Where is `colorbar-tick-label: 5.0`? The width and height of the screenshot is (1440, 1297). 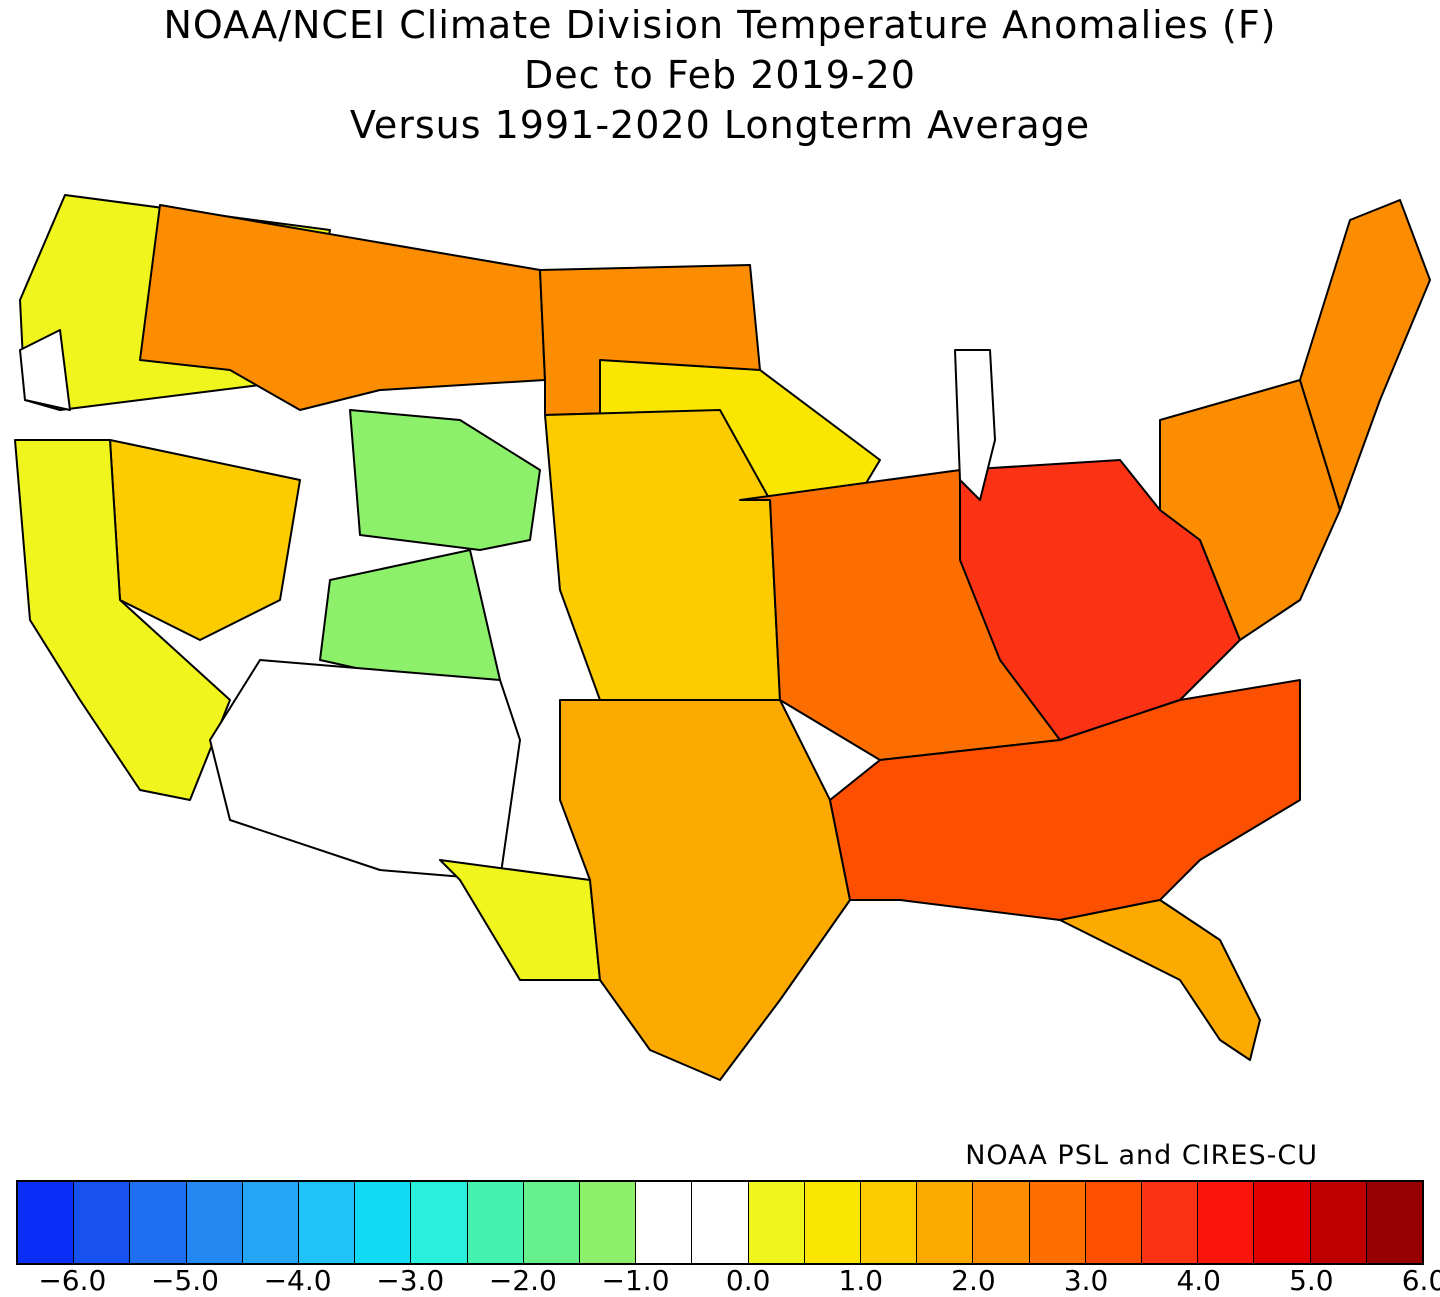
colorbar-tick-label: 5.0 is located at coordinates (1311, 1280).